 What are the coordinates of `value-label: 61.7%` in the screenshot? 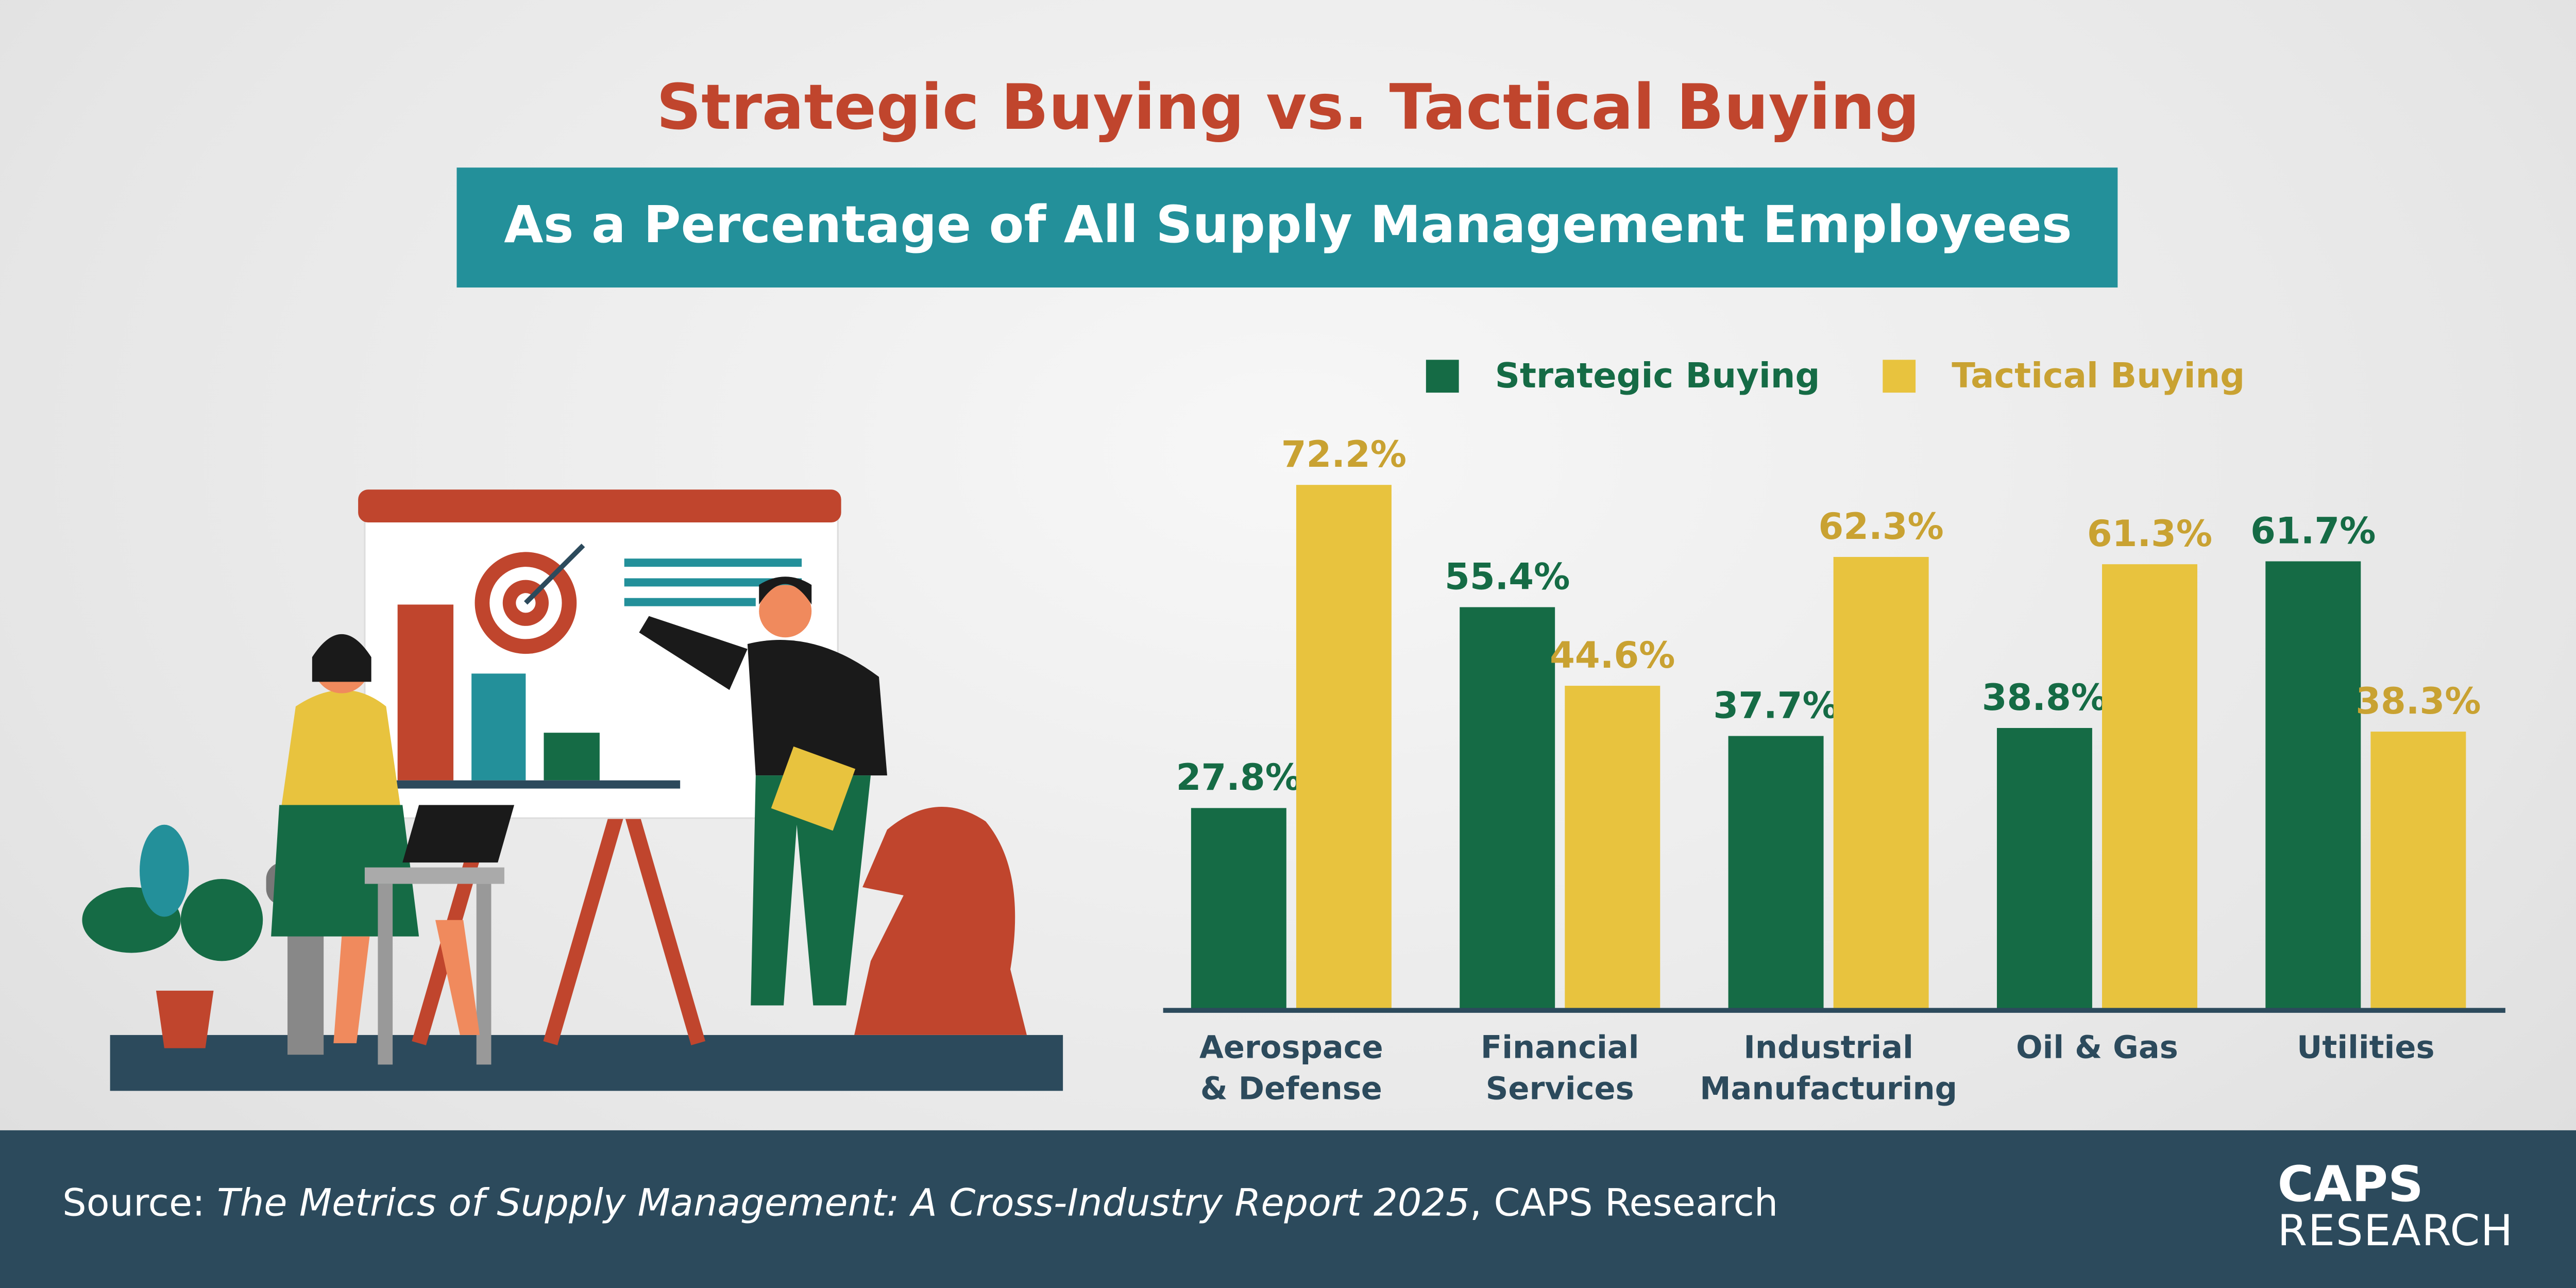 It's located at (2313, 531).